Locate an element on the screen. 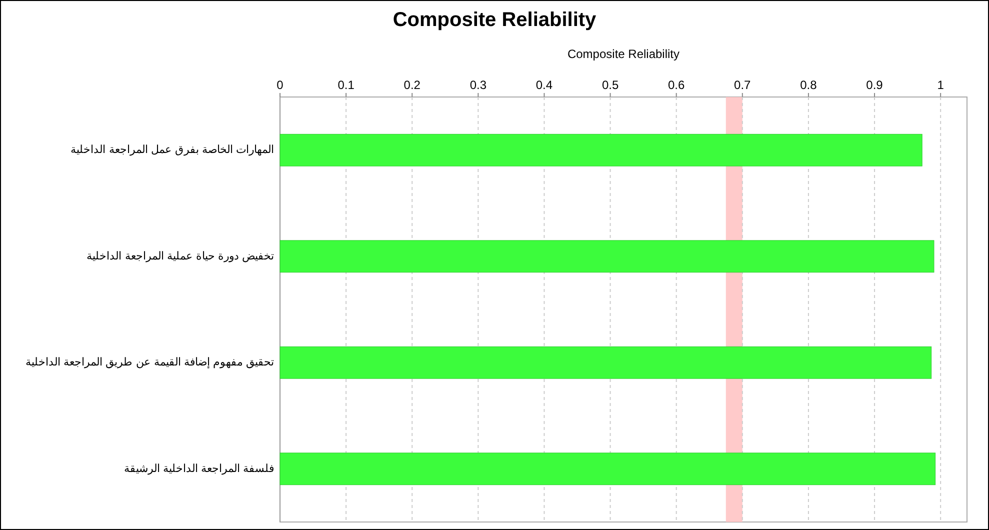 The image size is (989, 530). x-axis-title: Composite Reliability is located at coordinates (623, 54).